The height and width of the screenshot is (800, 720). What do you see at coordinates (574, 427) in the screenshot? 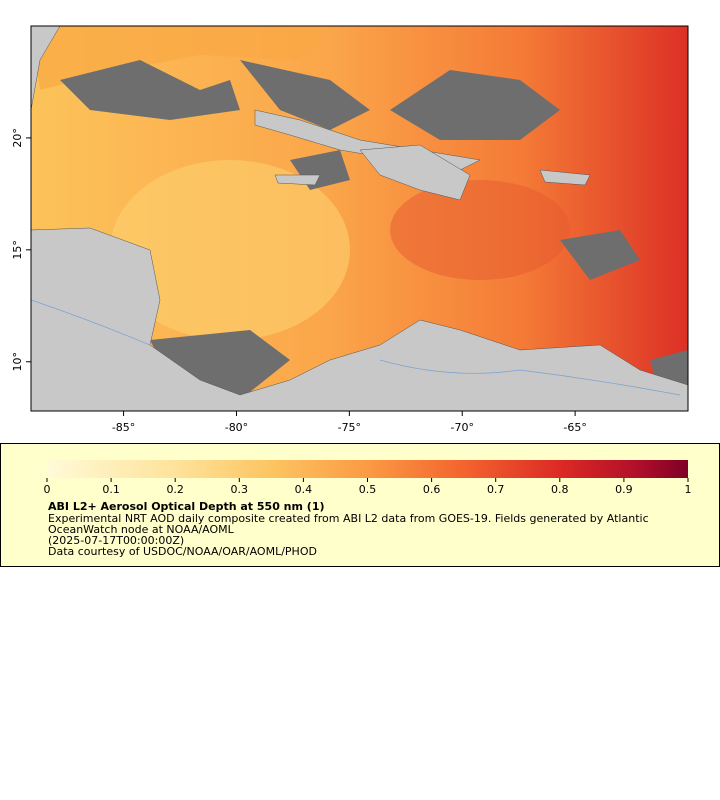
I see `x-tick-label: -65°` at bounding box center [574, 427].